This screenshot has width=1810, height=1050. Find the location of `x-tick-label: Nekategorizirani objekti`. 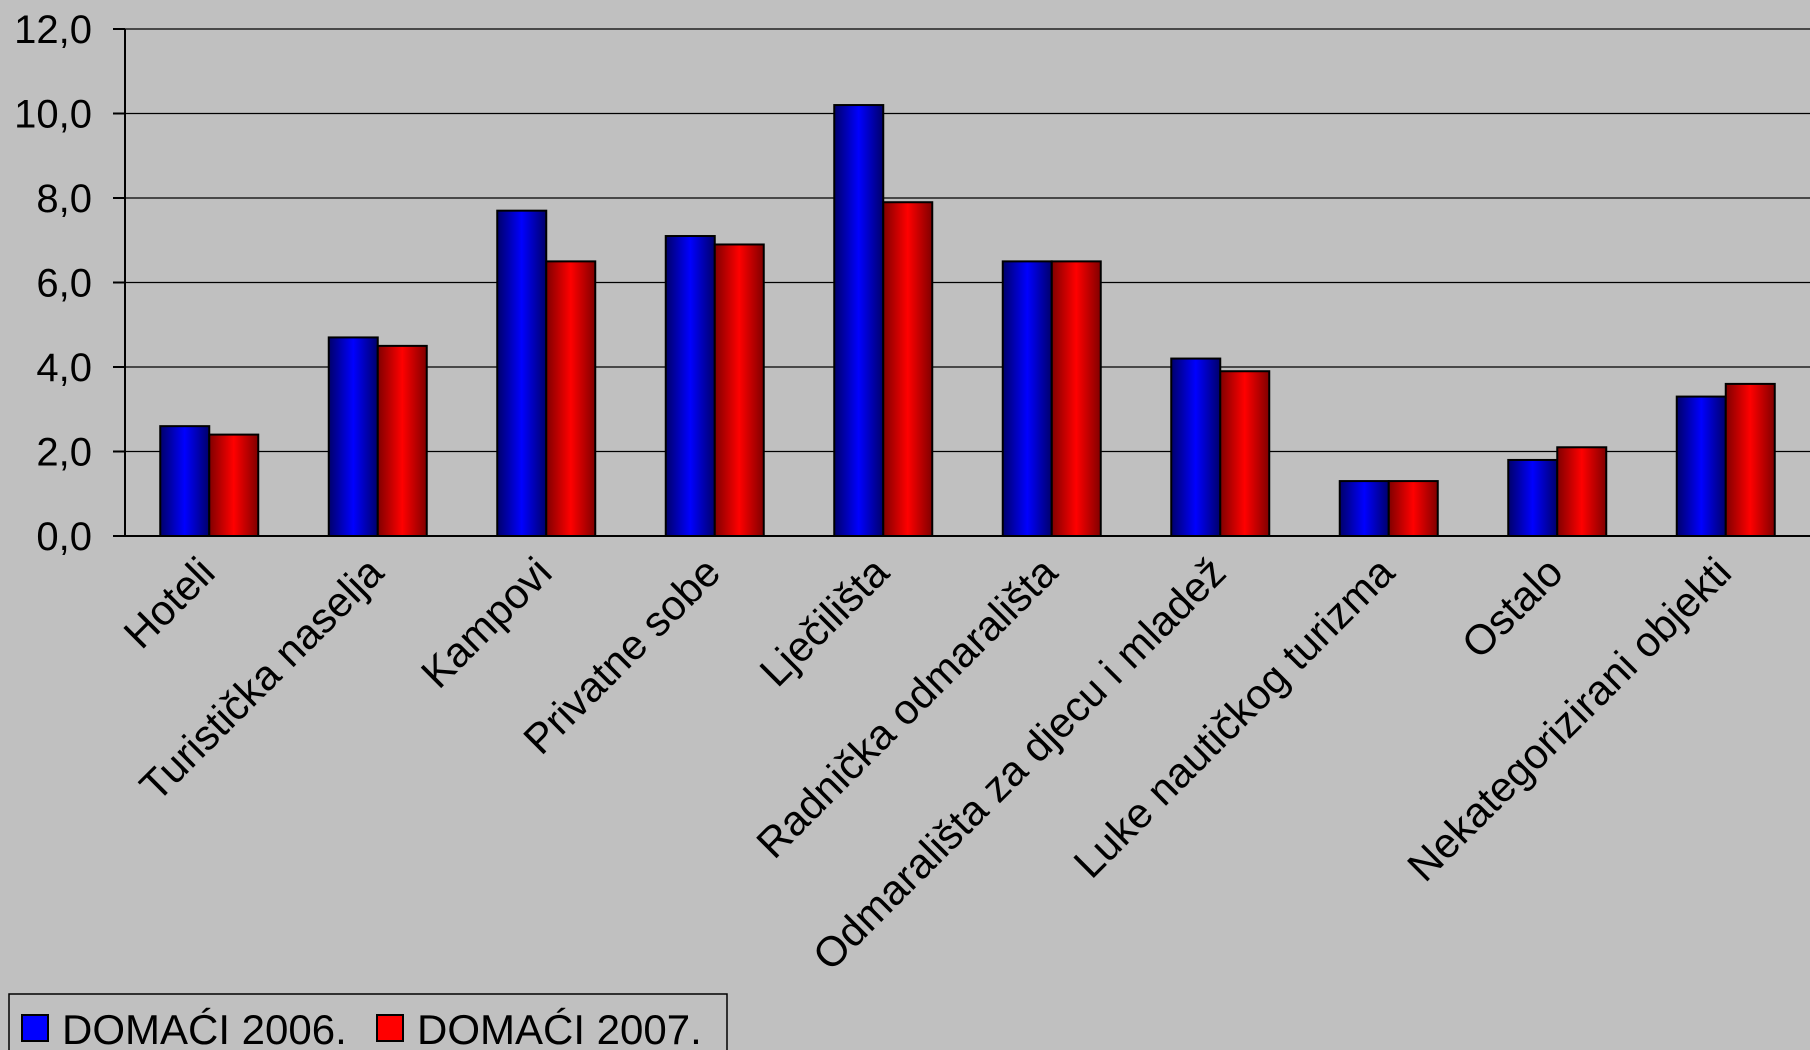

x-tick-label: Nekategorizirani objekti is located at coordinates (1569, 719).